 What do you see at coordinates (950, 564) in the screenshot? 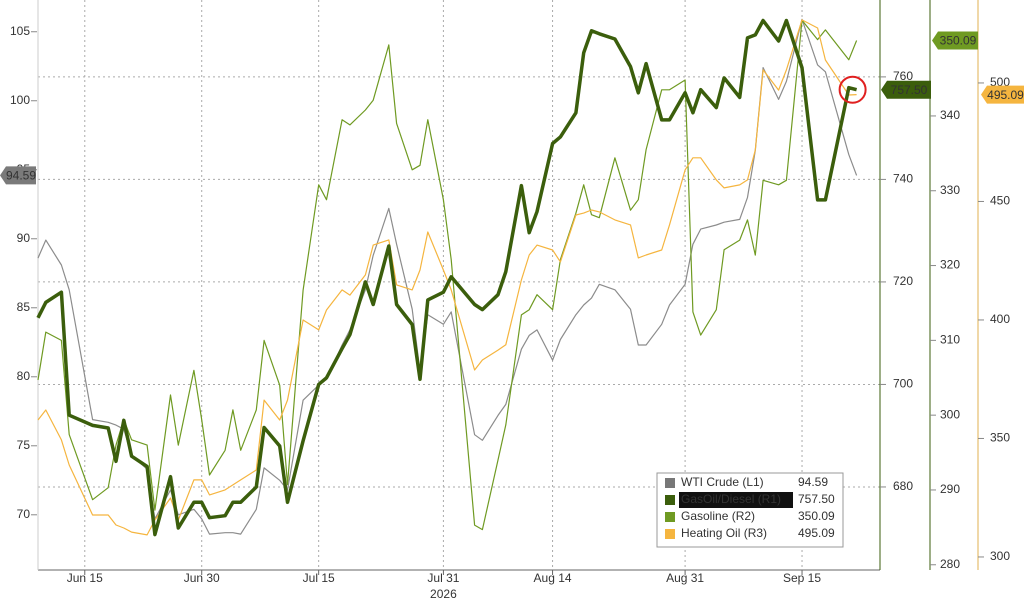
I see `y-tick-label: 280` at bounding box center [950, 564].